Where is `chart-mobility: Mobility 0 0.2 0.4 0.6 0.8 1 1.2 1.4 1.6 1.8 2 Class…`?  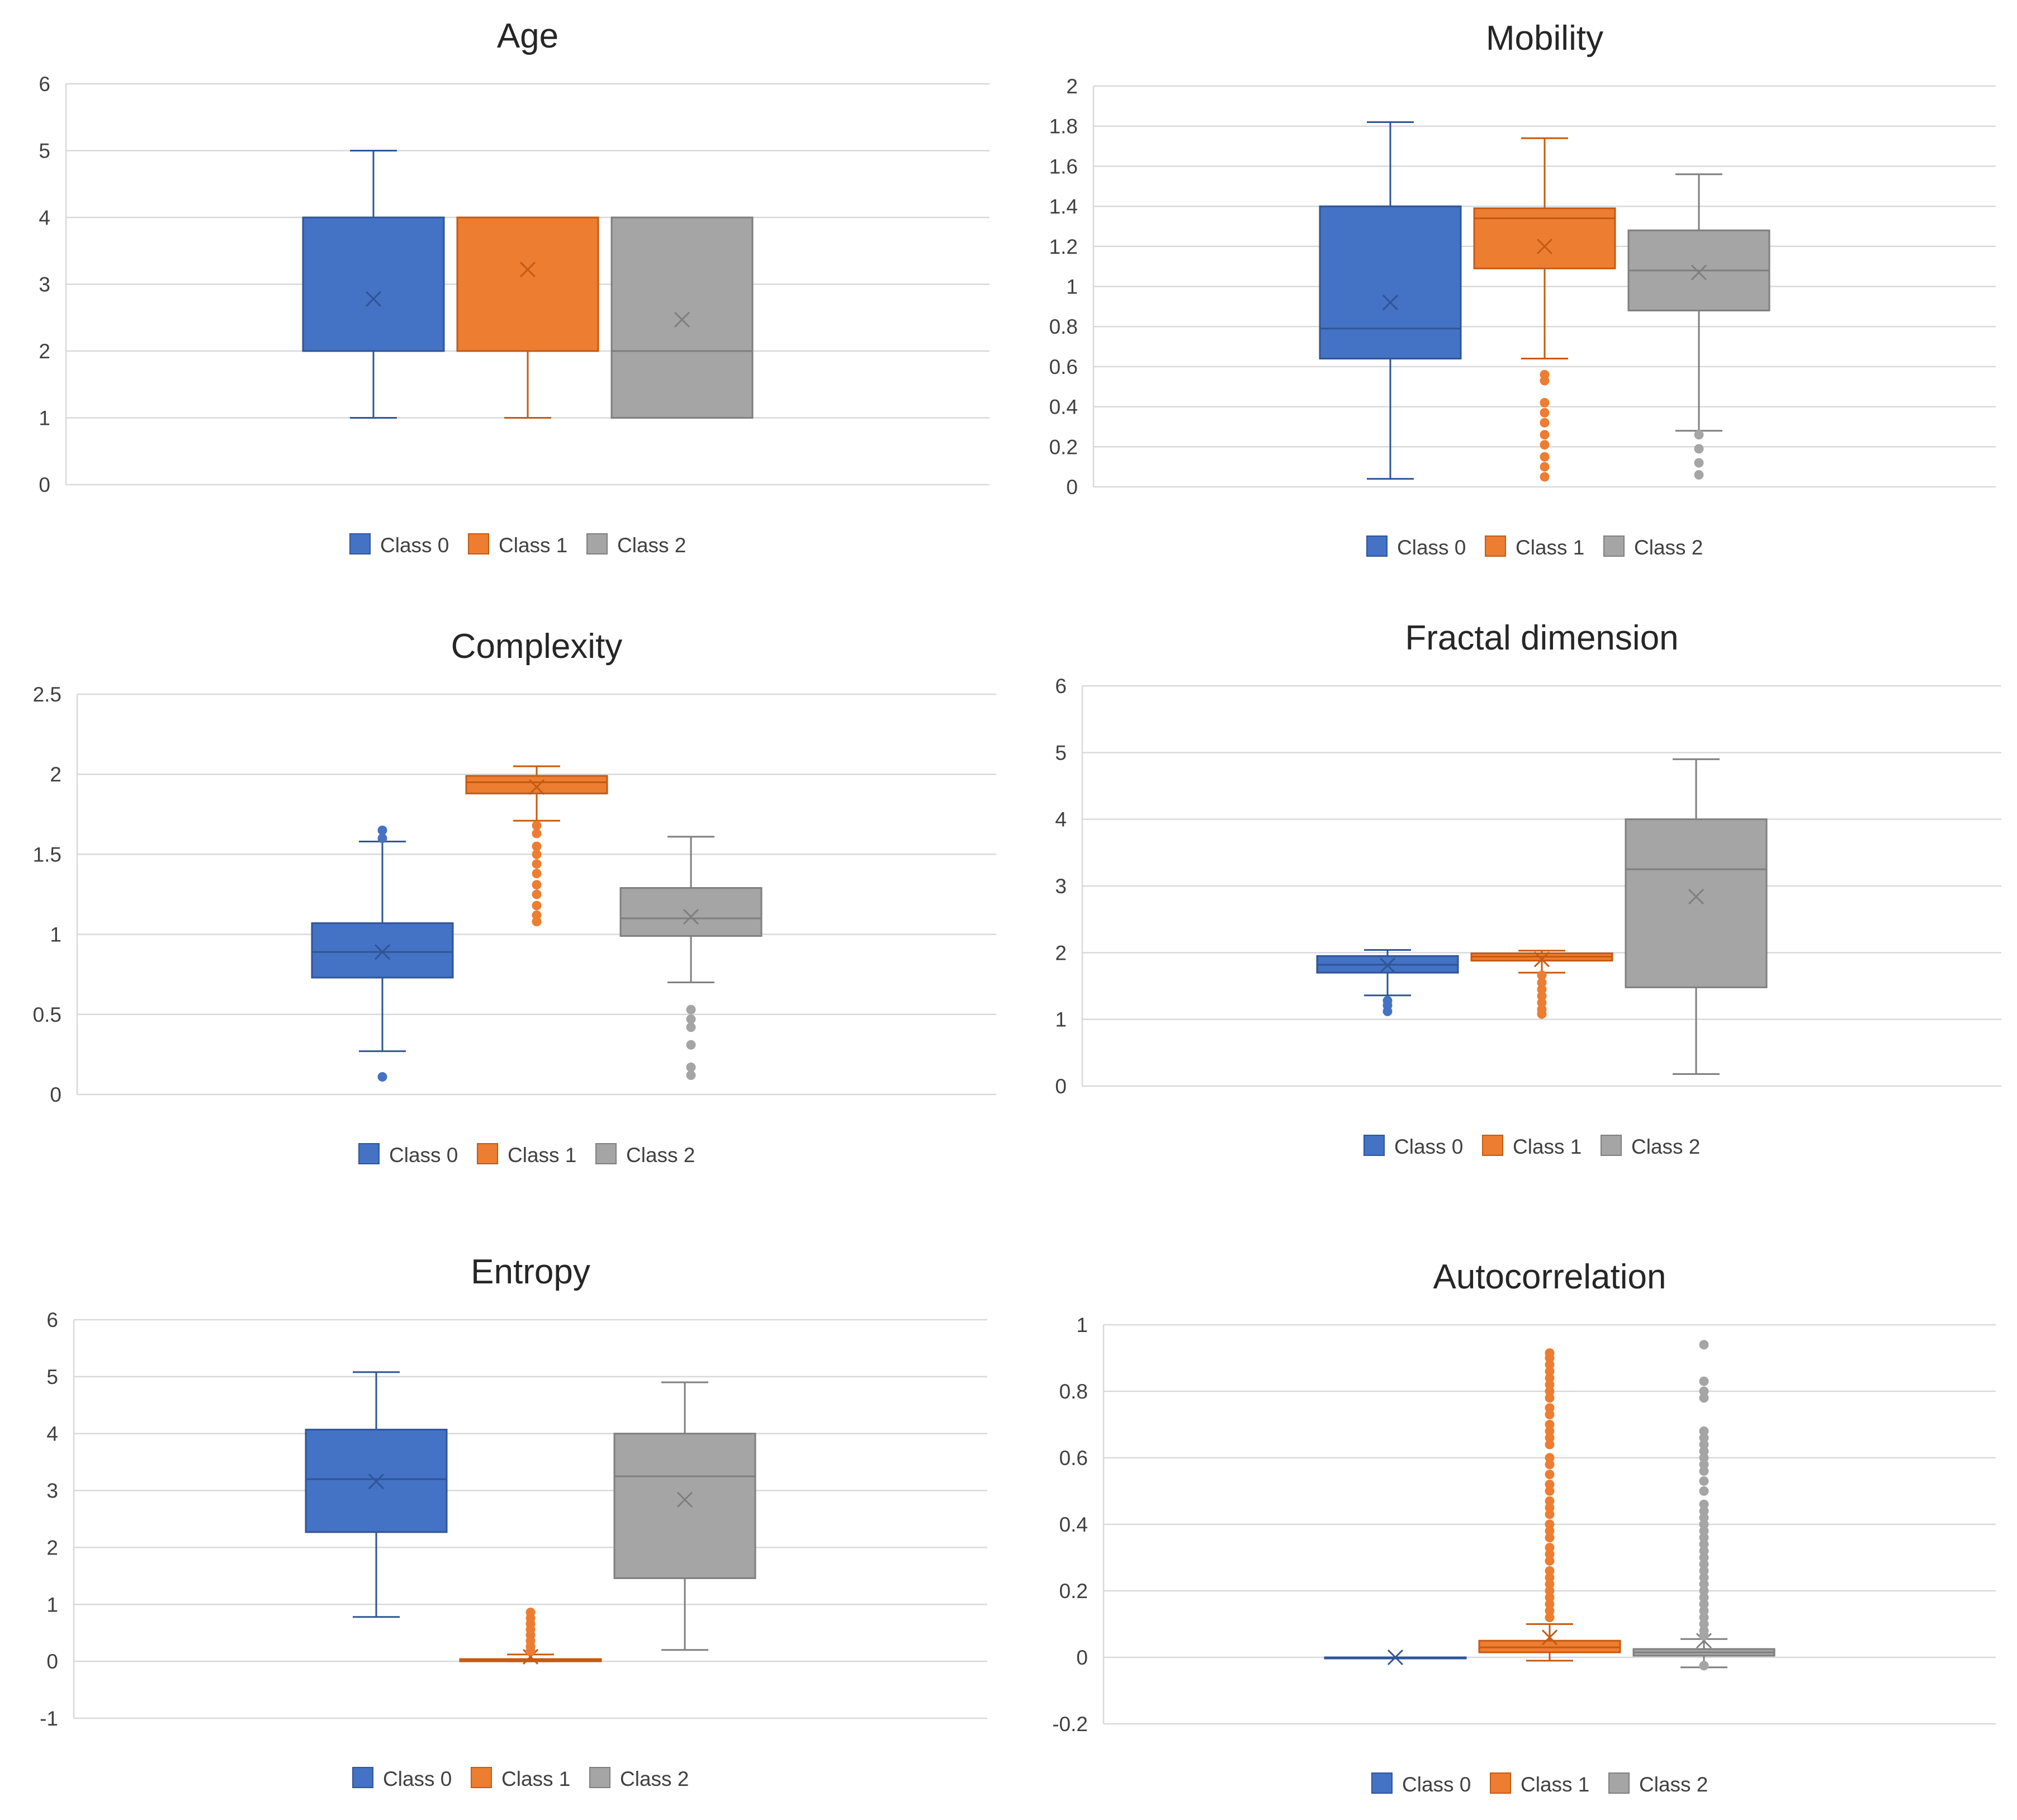
chart-mobility: Mobility 0 0.2 0.4 0.6 0.8 1 1.2 1.4 1.6 1.8 2 Class… is located at coordinates (1522, 289).